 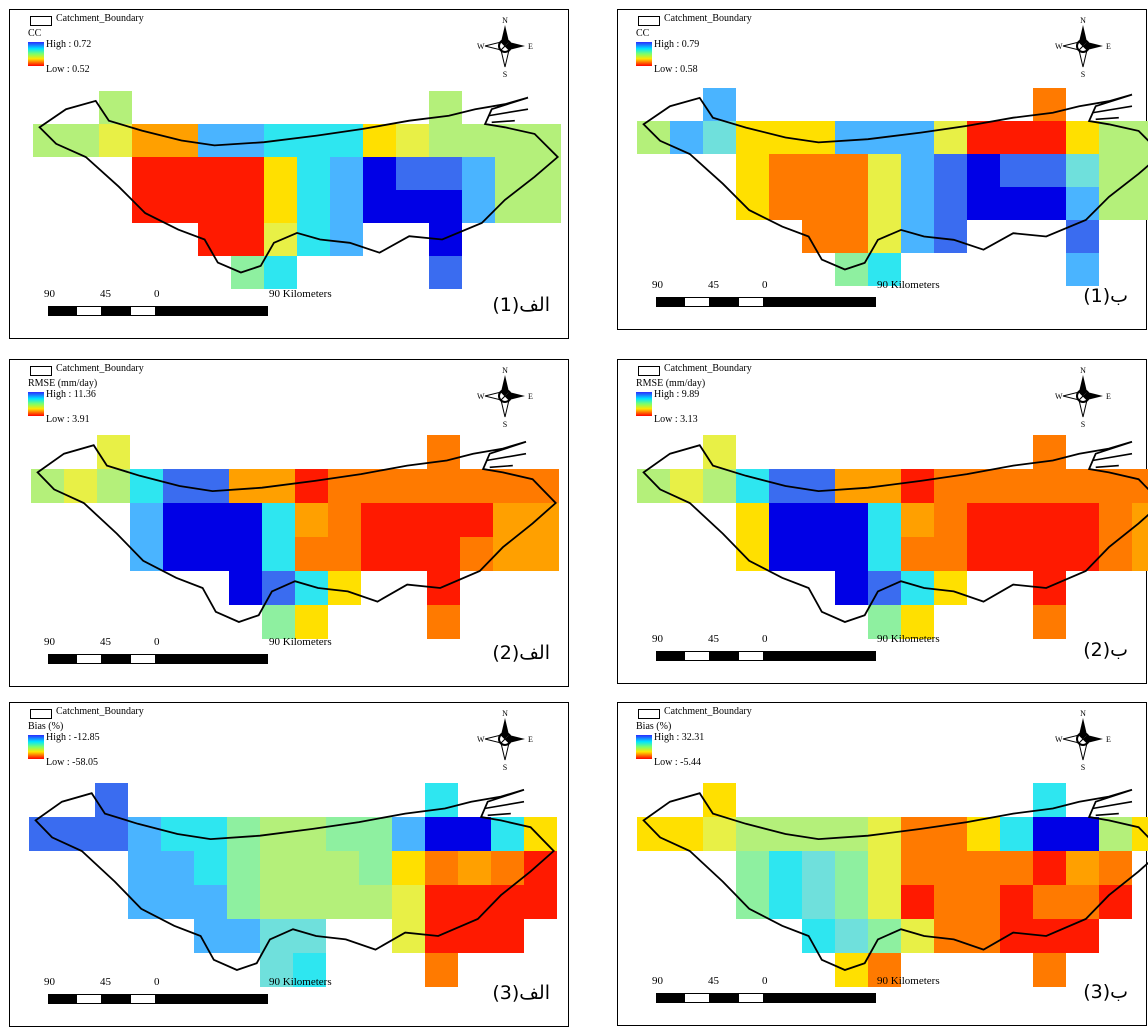 What do you see at coordinates (908, 639) in the screenshot?
I see `scale-bar-tick-label: 90 Kilometers` at bounding box center [908, 639].